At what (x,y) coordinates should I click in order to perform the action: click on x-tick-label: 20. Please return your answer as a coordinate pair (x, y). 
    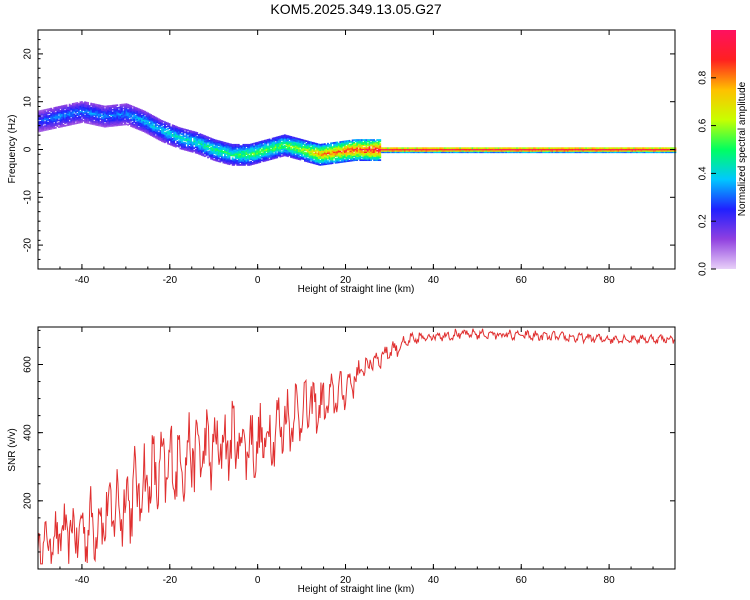
    Looking at the image, I should click on (346, 280).